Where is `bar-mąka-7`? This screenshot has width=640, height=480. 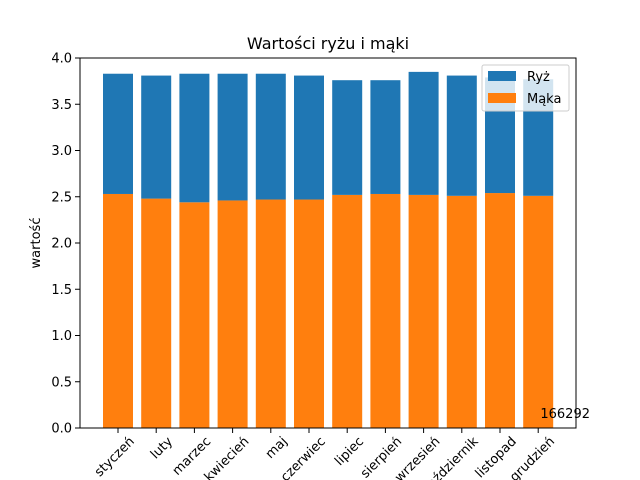 bar-mąka-7 is located at coordinates (385, 310).